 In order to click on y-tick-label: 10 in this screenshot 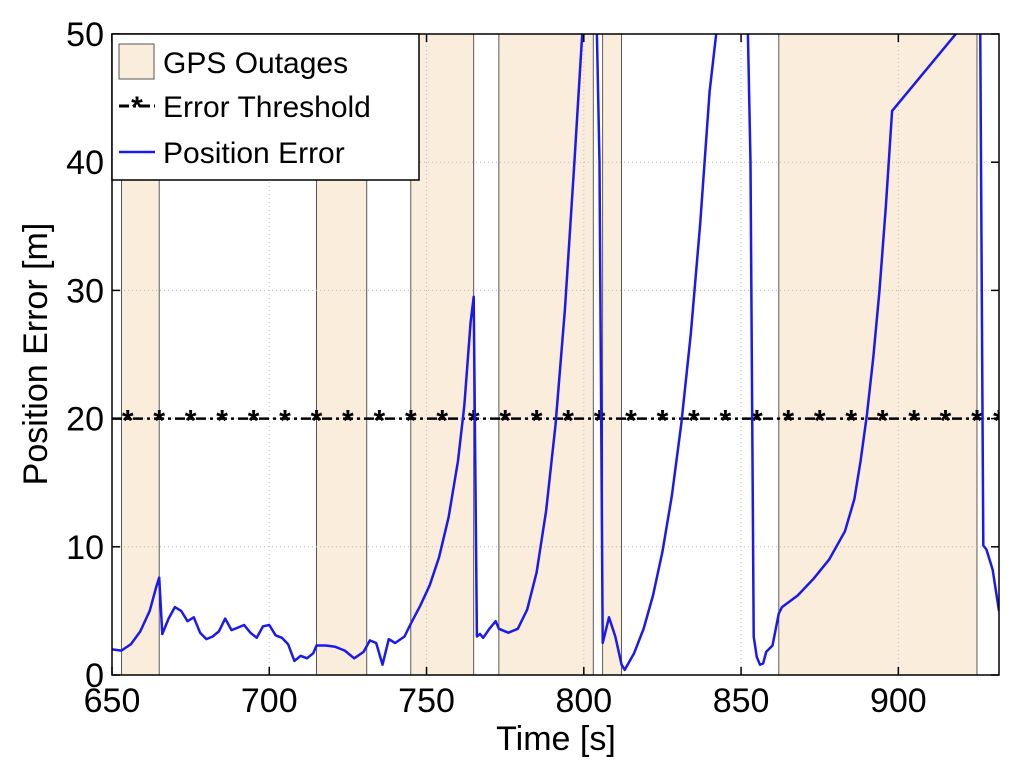, I will do `click(85, 548)`.